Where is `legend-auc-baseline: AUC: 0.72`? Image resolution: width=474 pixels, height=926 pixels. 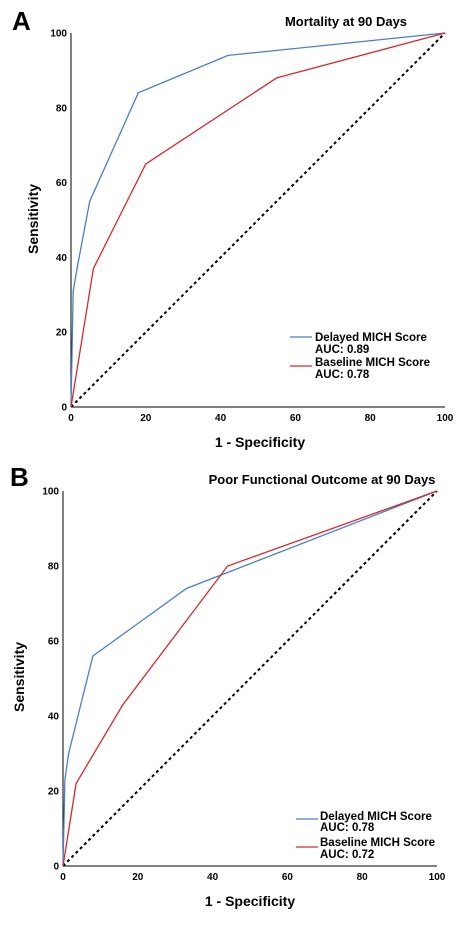 legend-auc-baseline: AUC: 0.72 is located at coordinates (347, 855).